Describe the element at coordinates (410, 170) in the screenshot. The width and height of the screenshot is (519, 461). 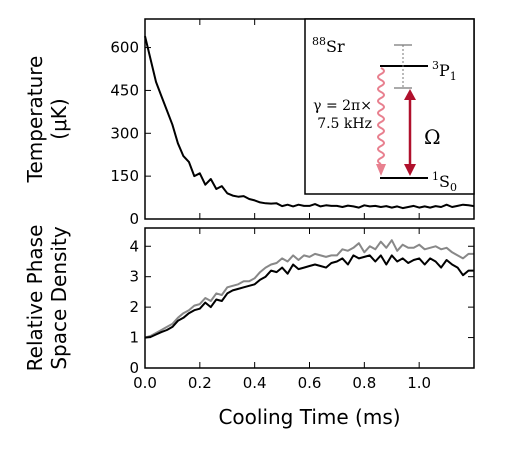
I see `drive-arrowhead-down` at that location.